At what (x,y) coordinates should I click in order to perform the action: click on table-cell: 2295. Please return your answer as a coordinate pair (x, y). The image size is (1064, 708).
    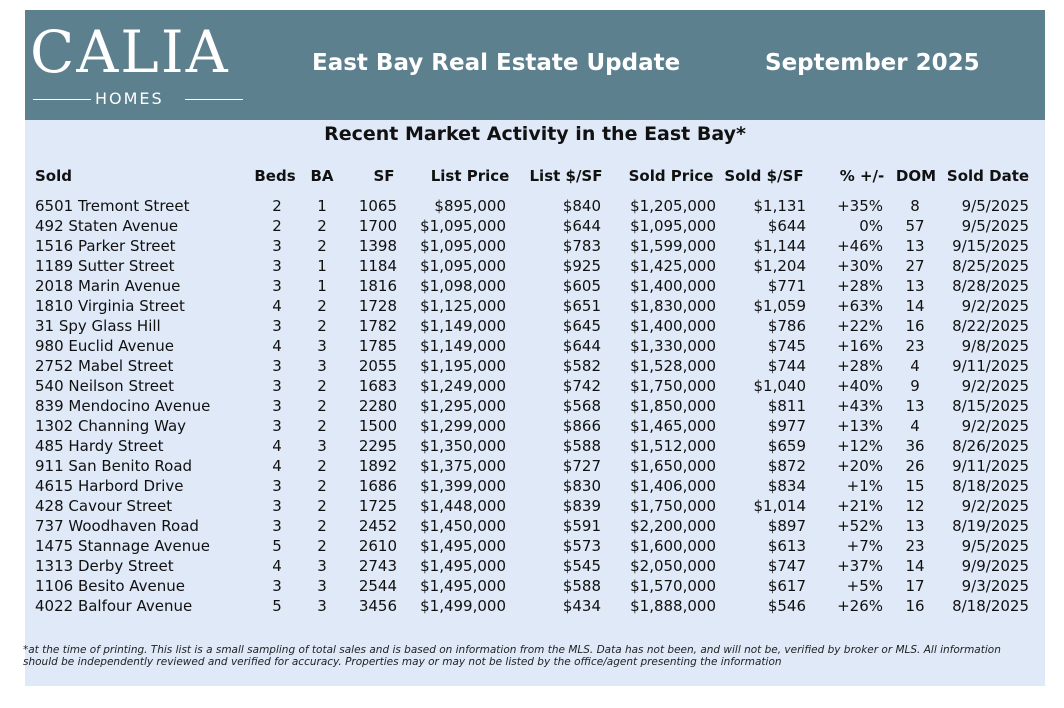
    Looking at the image, I should click on (377, 446).